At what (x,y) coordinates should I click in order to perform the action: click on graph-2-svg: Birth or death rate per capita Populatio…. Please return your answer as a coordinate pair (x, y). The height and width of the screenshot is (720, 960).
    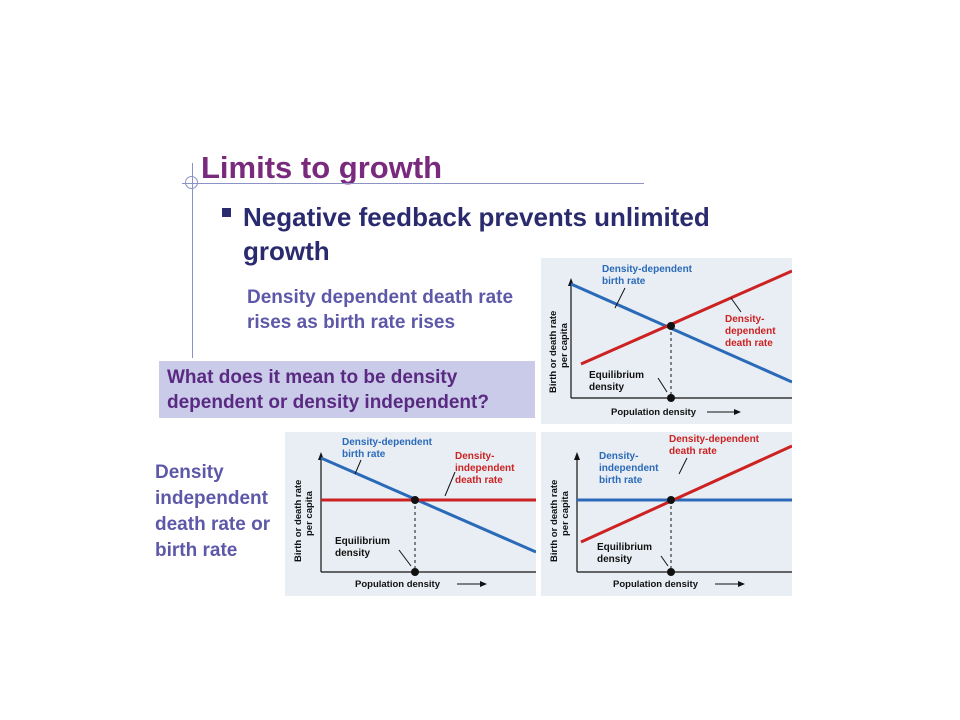
    Looking at the image, I should click on (414, 513).